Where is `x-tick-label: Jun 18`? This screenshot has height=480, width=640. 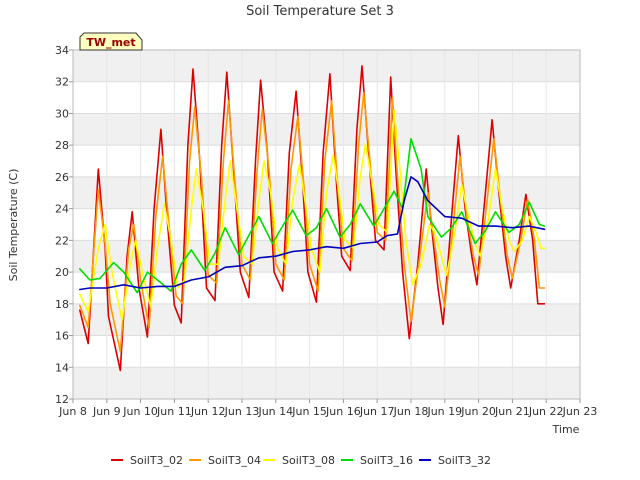 x-tick-label: Jun 18 is located at coordinates (411, 411).